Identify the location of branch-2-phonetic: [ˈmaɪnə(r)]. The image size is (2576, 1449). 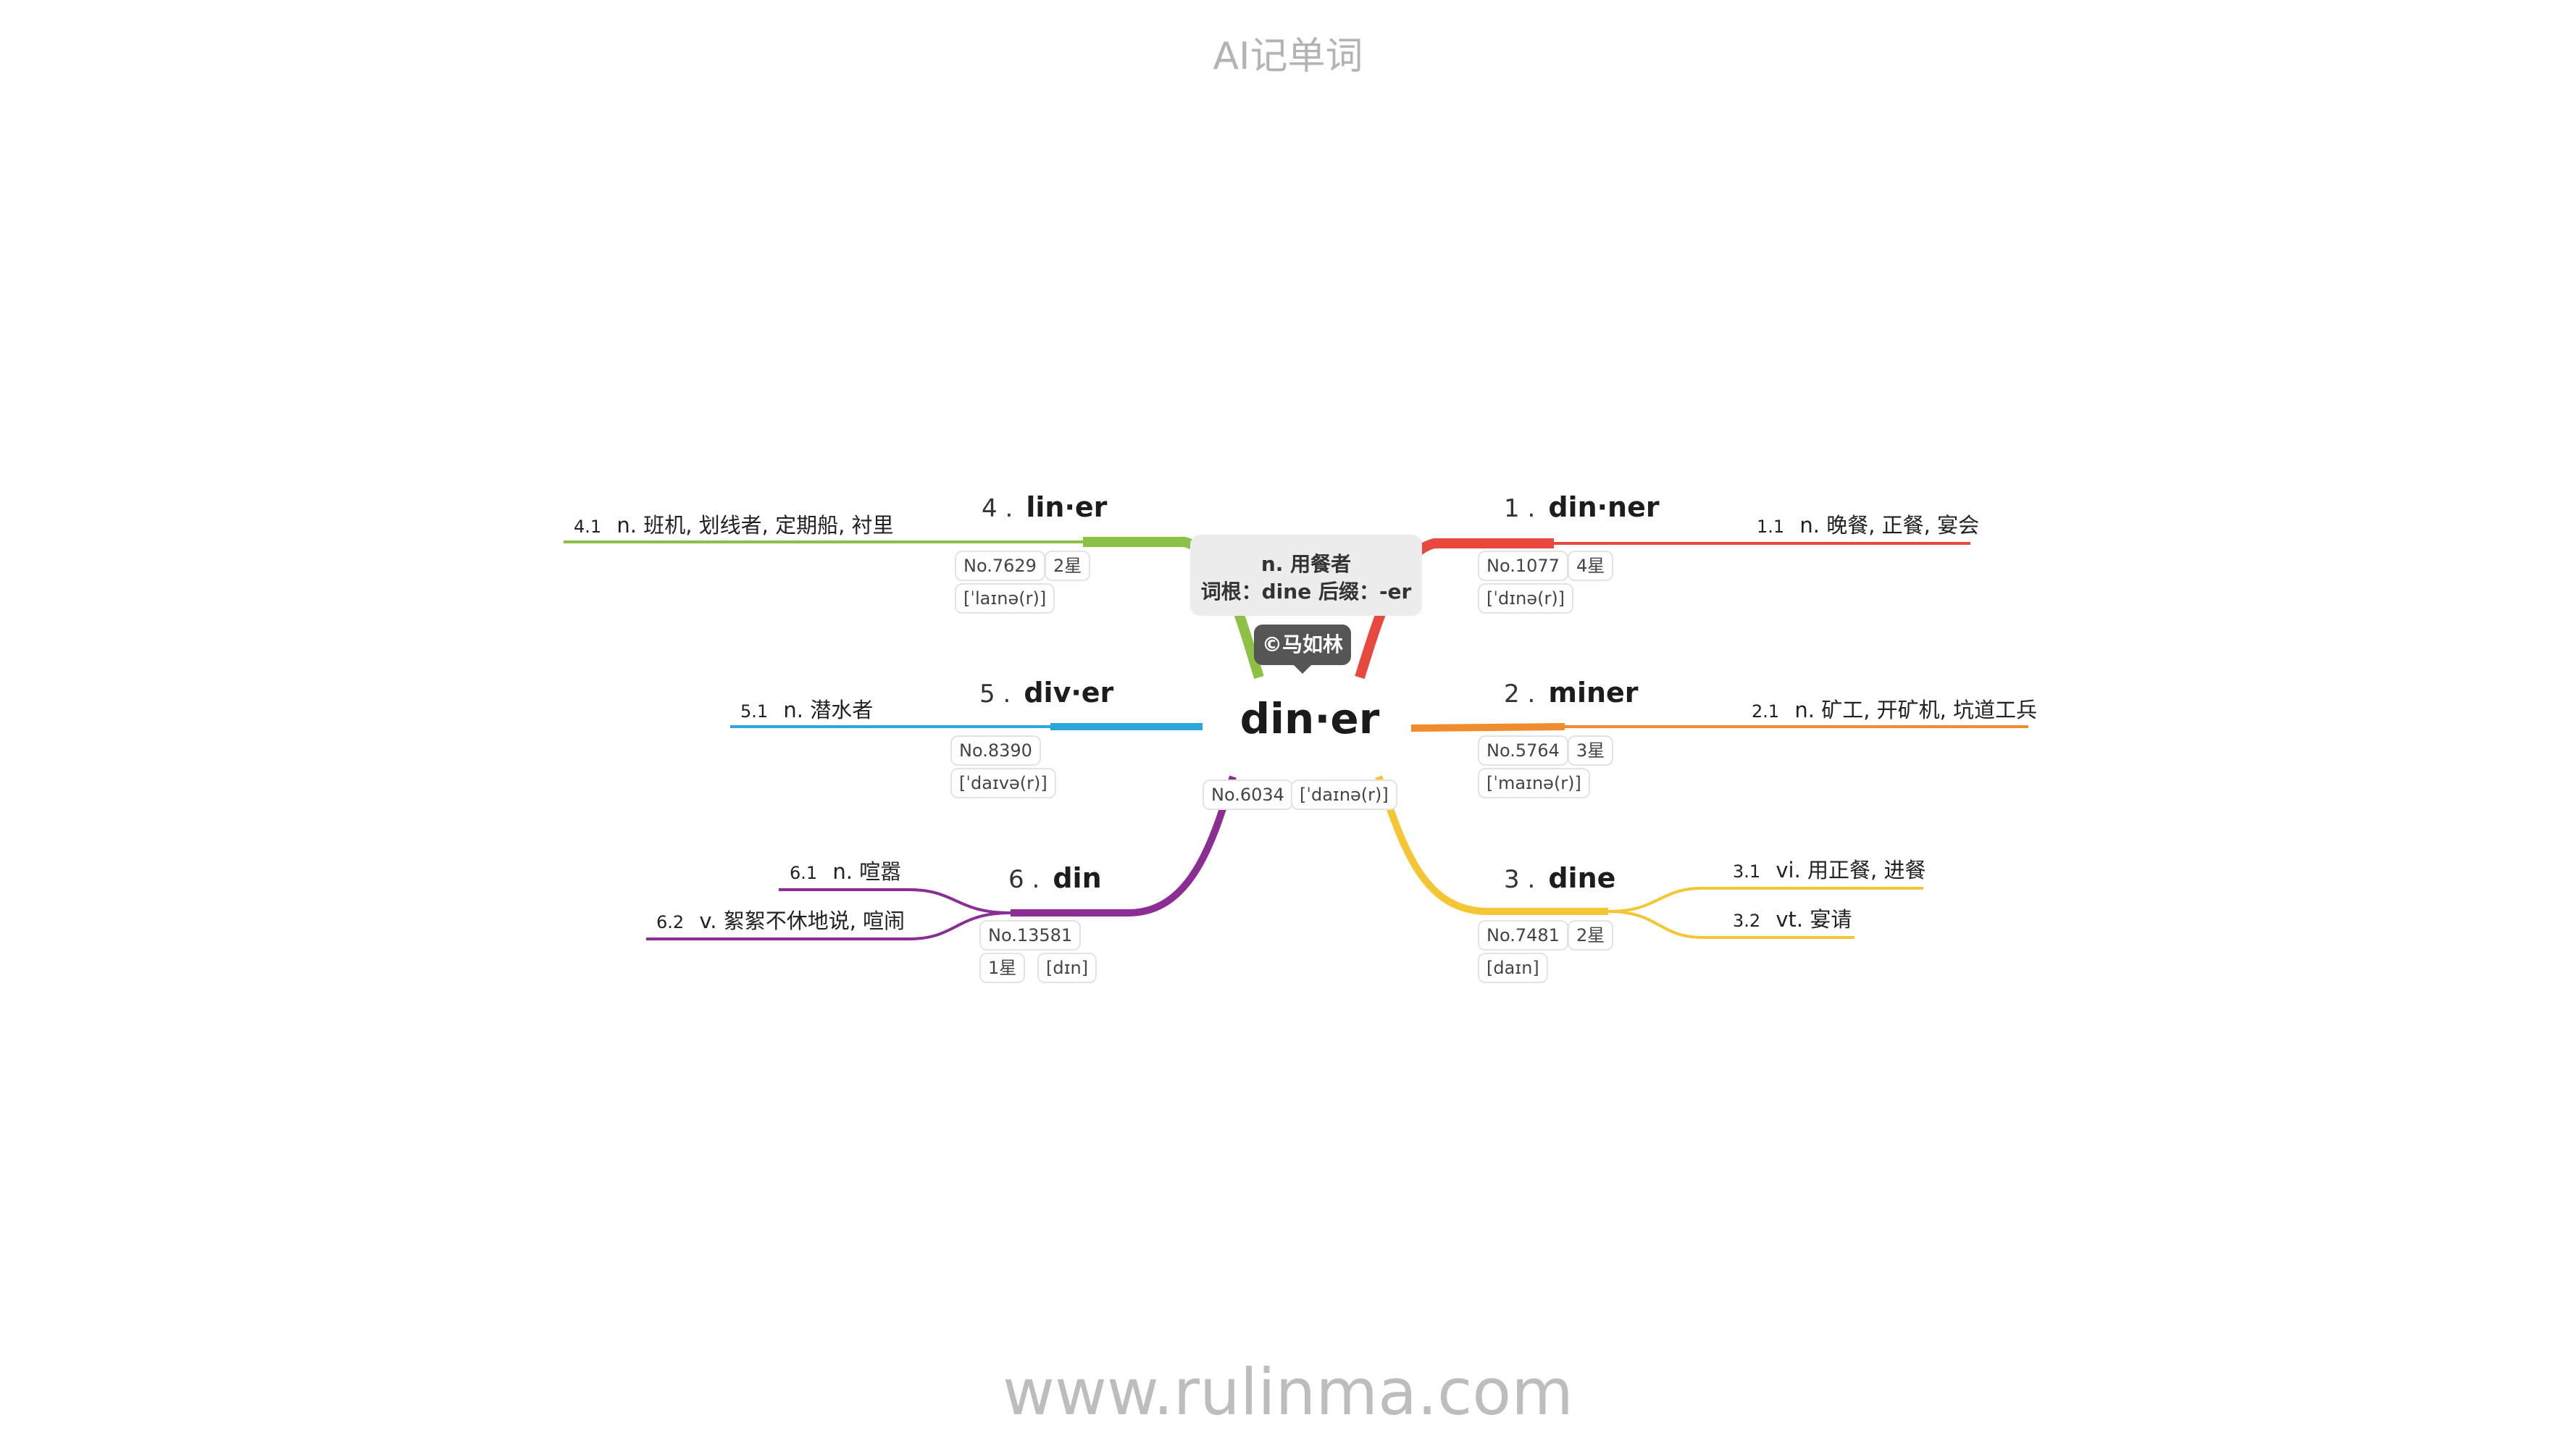
(1534, 783).